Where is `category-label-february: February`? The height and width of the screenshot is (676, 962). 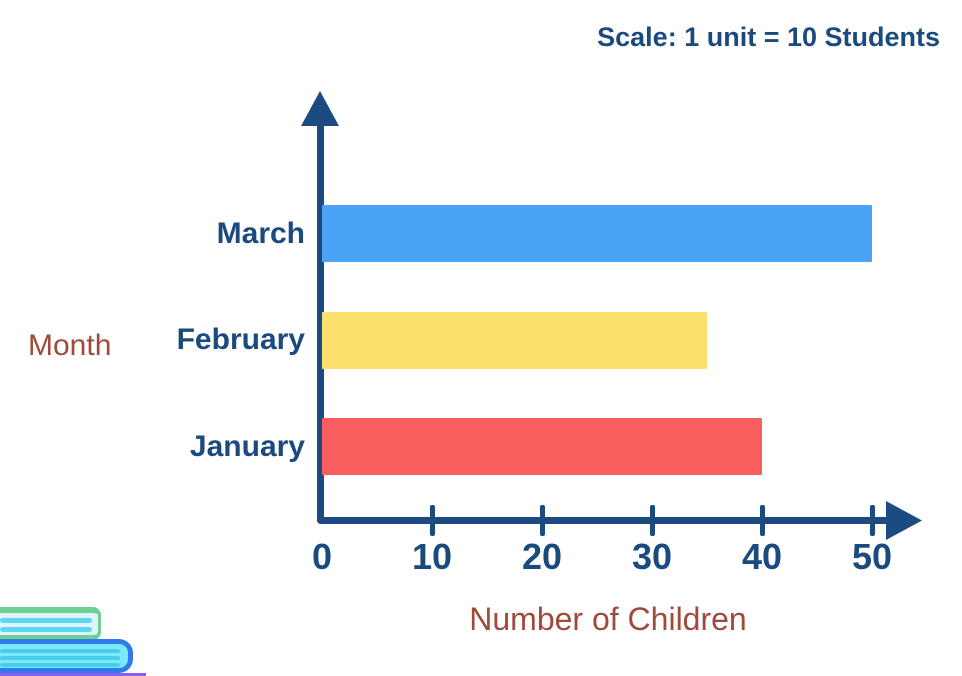
category-label-february: February is located at coordinates (240, 339).